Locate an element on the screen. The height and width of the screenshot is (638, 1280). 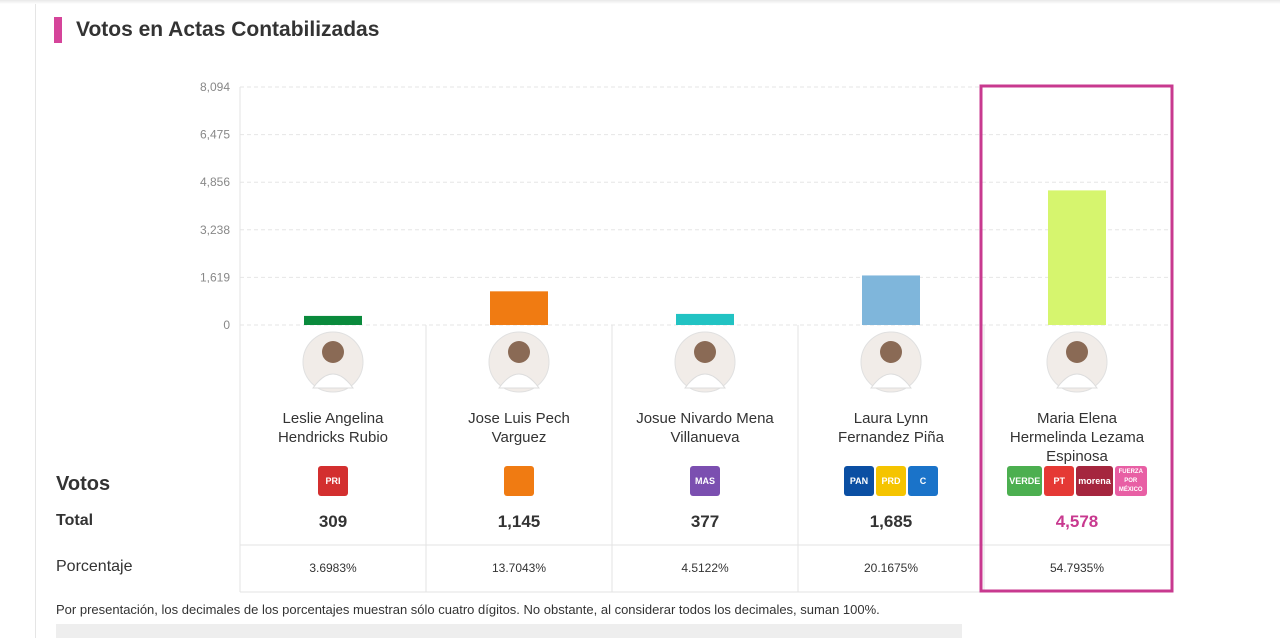
votes-heading: Votos is located at coordinates (83, 484).